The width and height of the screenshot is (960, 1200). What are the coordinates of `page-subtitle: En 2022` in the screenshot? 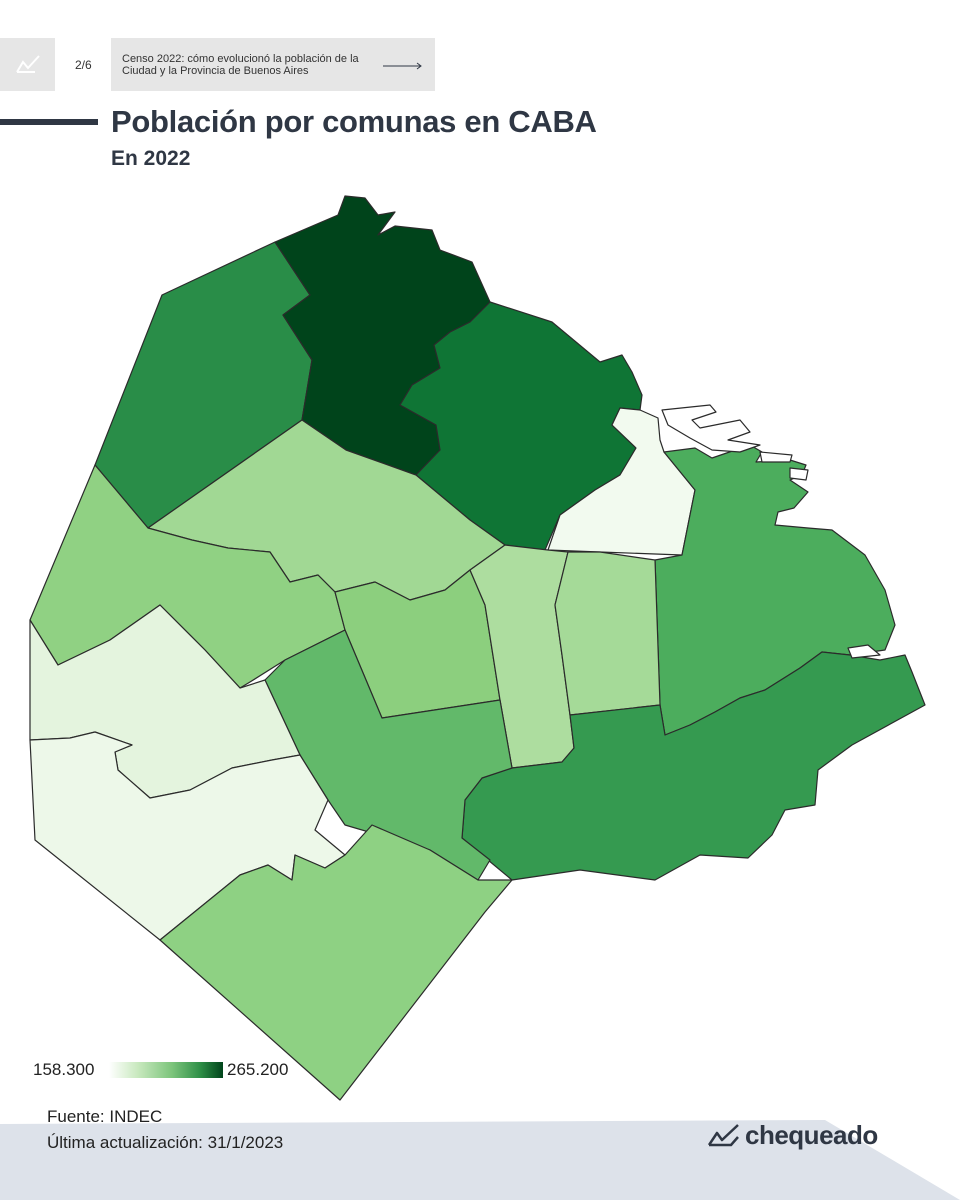 It's located at (151, 158).